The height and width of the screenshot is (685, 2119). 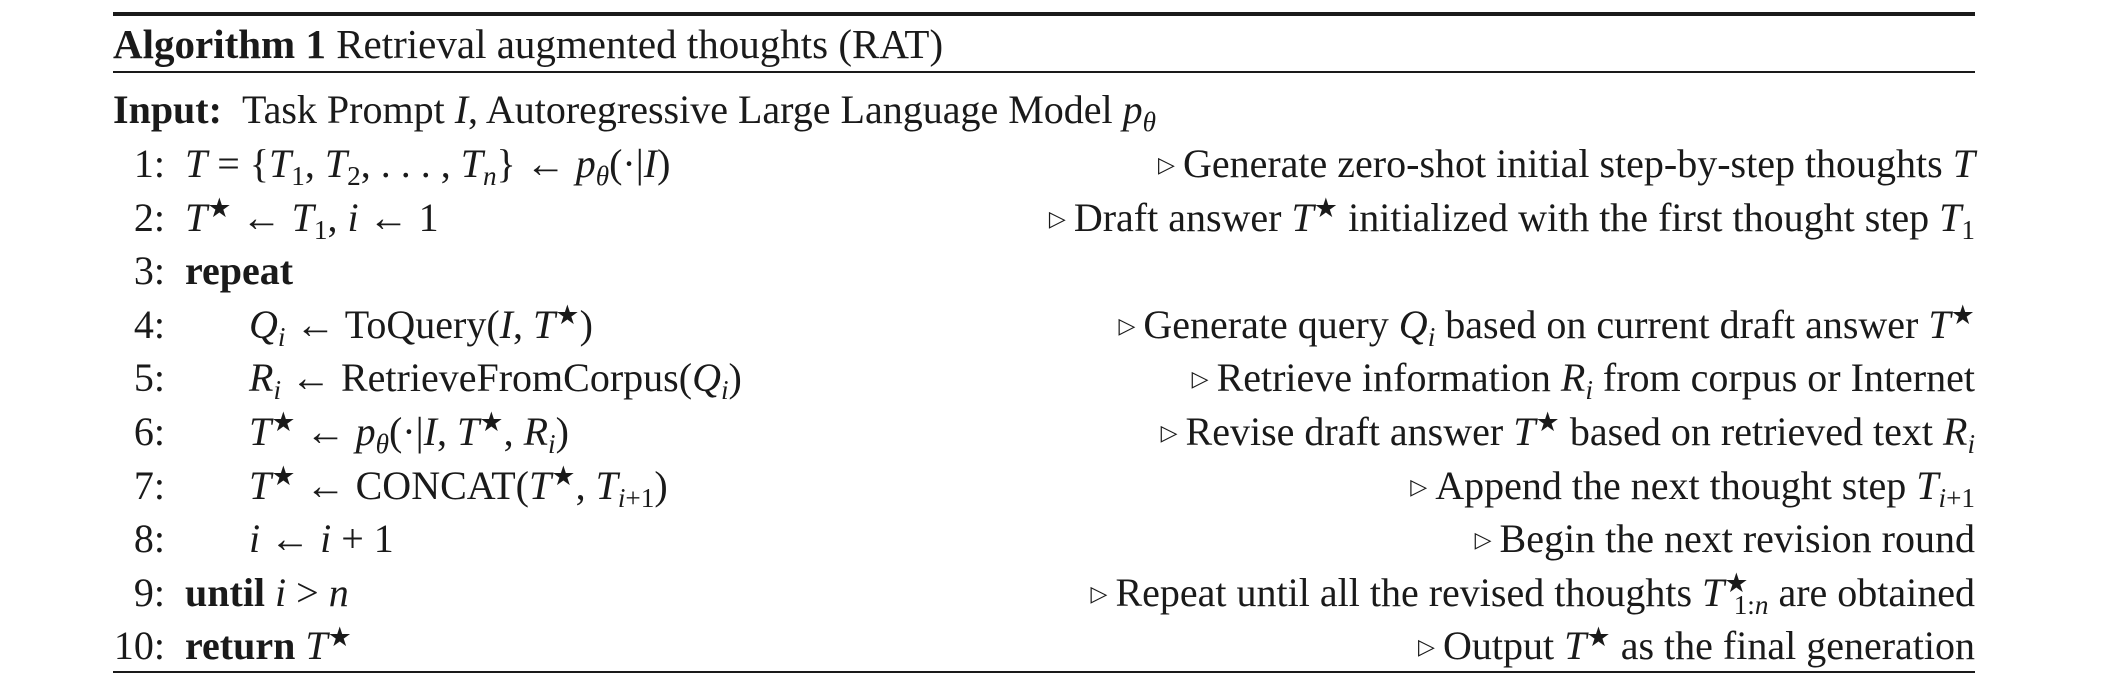 I want to click on line-number: 4:, so click(x=149, y=324).